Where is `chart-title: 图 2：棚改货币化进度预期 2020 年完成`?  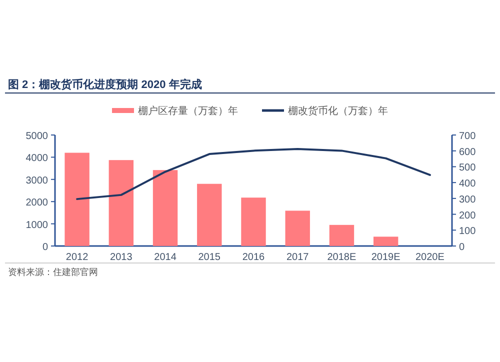
chart-title: 图 2：棚改货币化进度预期 2020 年完成 is located at coordinates (105, 84).